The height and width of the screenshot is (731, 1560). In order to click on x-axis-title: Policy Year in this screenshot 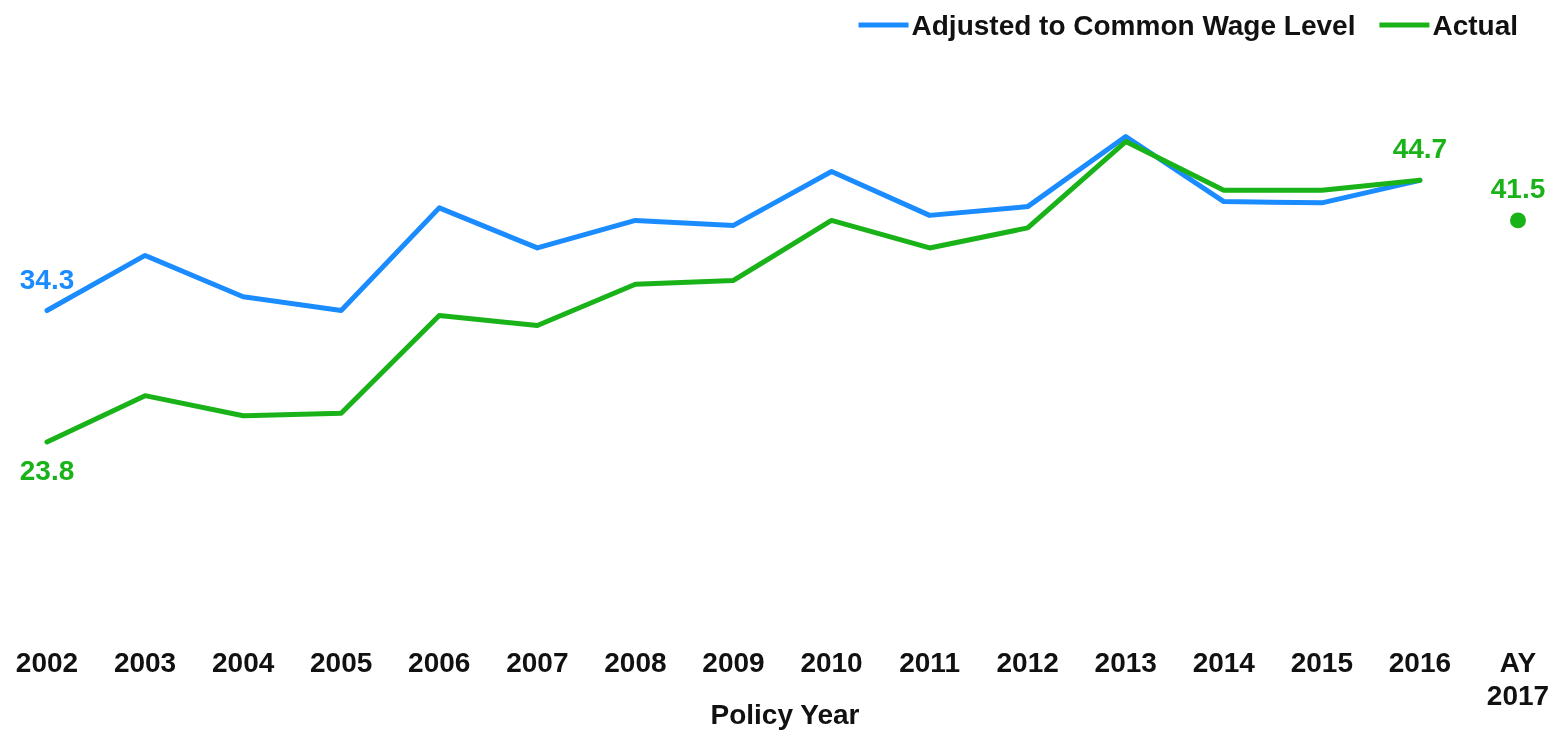, I will do `click(785, 714)`.